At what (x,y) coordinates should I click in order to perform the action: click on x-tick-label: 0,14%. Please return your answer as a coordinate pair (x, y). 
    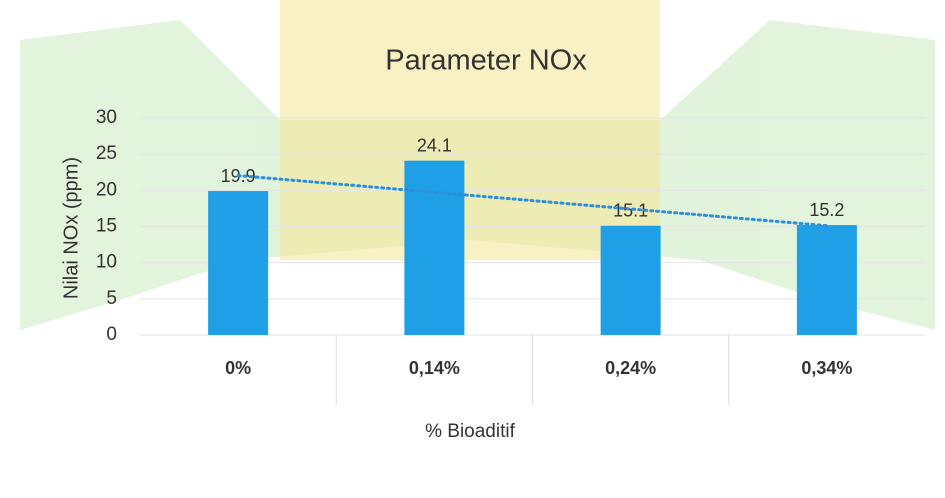
    Looking at the image, I should click on (434, 368).